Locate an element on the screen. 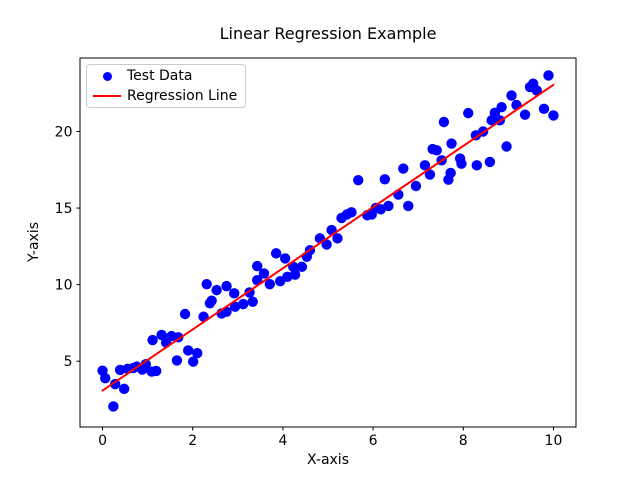 The width and height of the screenshot is (640, 480). y-tick-label: 5 is located at coordinates (68, 362).